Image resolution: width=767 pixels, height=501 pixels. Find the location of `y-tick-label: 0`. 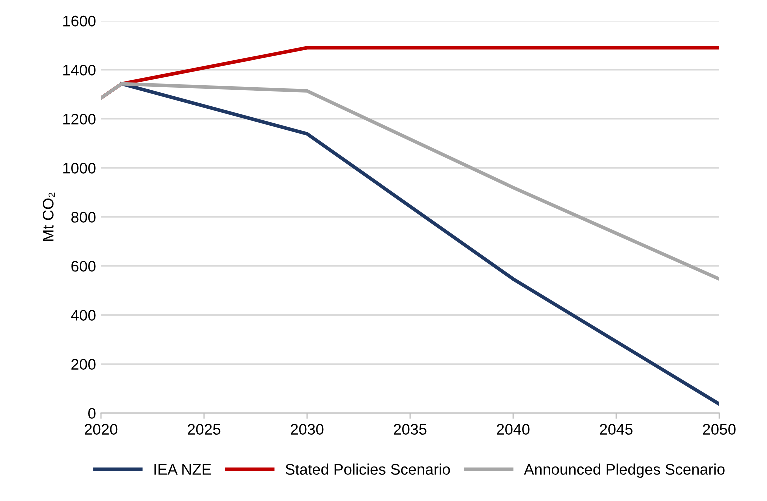

y-tick-label: 0 is located at coordinates (92, 414).